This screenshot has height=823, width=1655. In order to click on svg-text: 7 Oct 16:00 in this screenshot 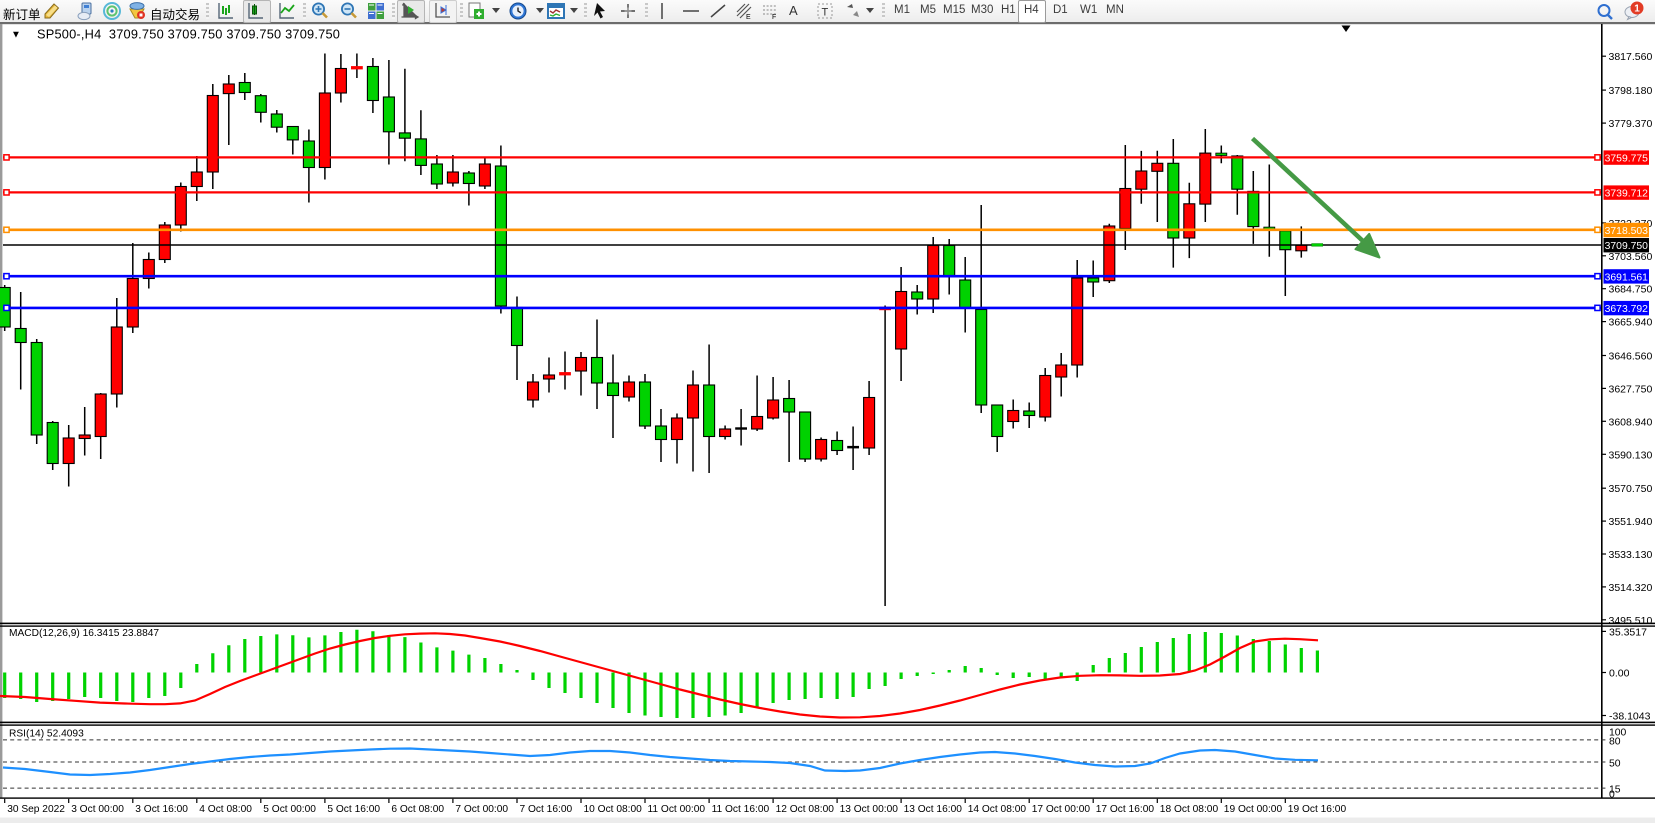, I will do `click(546, 809)`.